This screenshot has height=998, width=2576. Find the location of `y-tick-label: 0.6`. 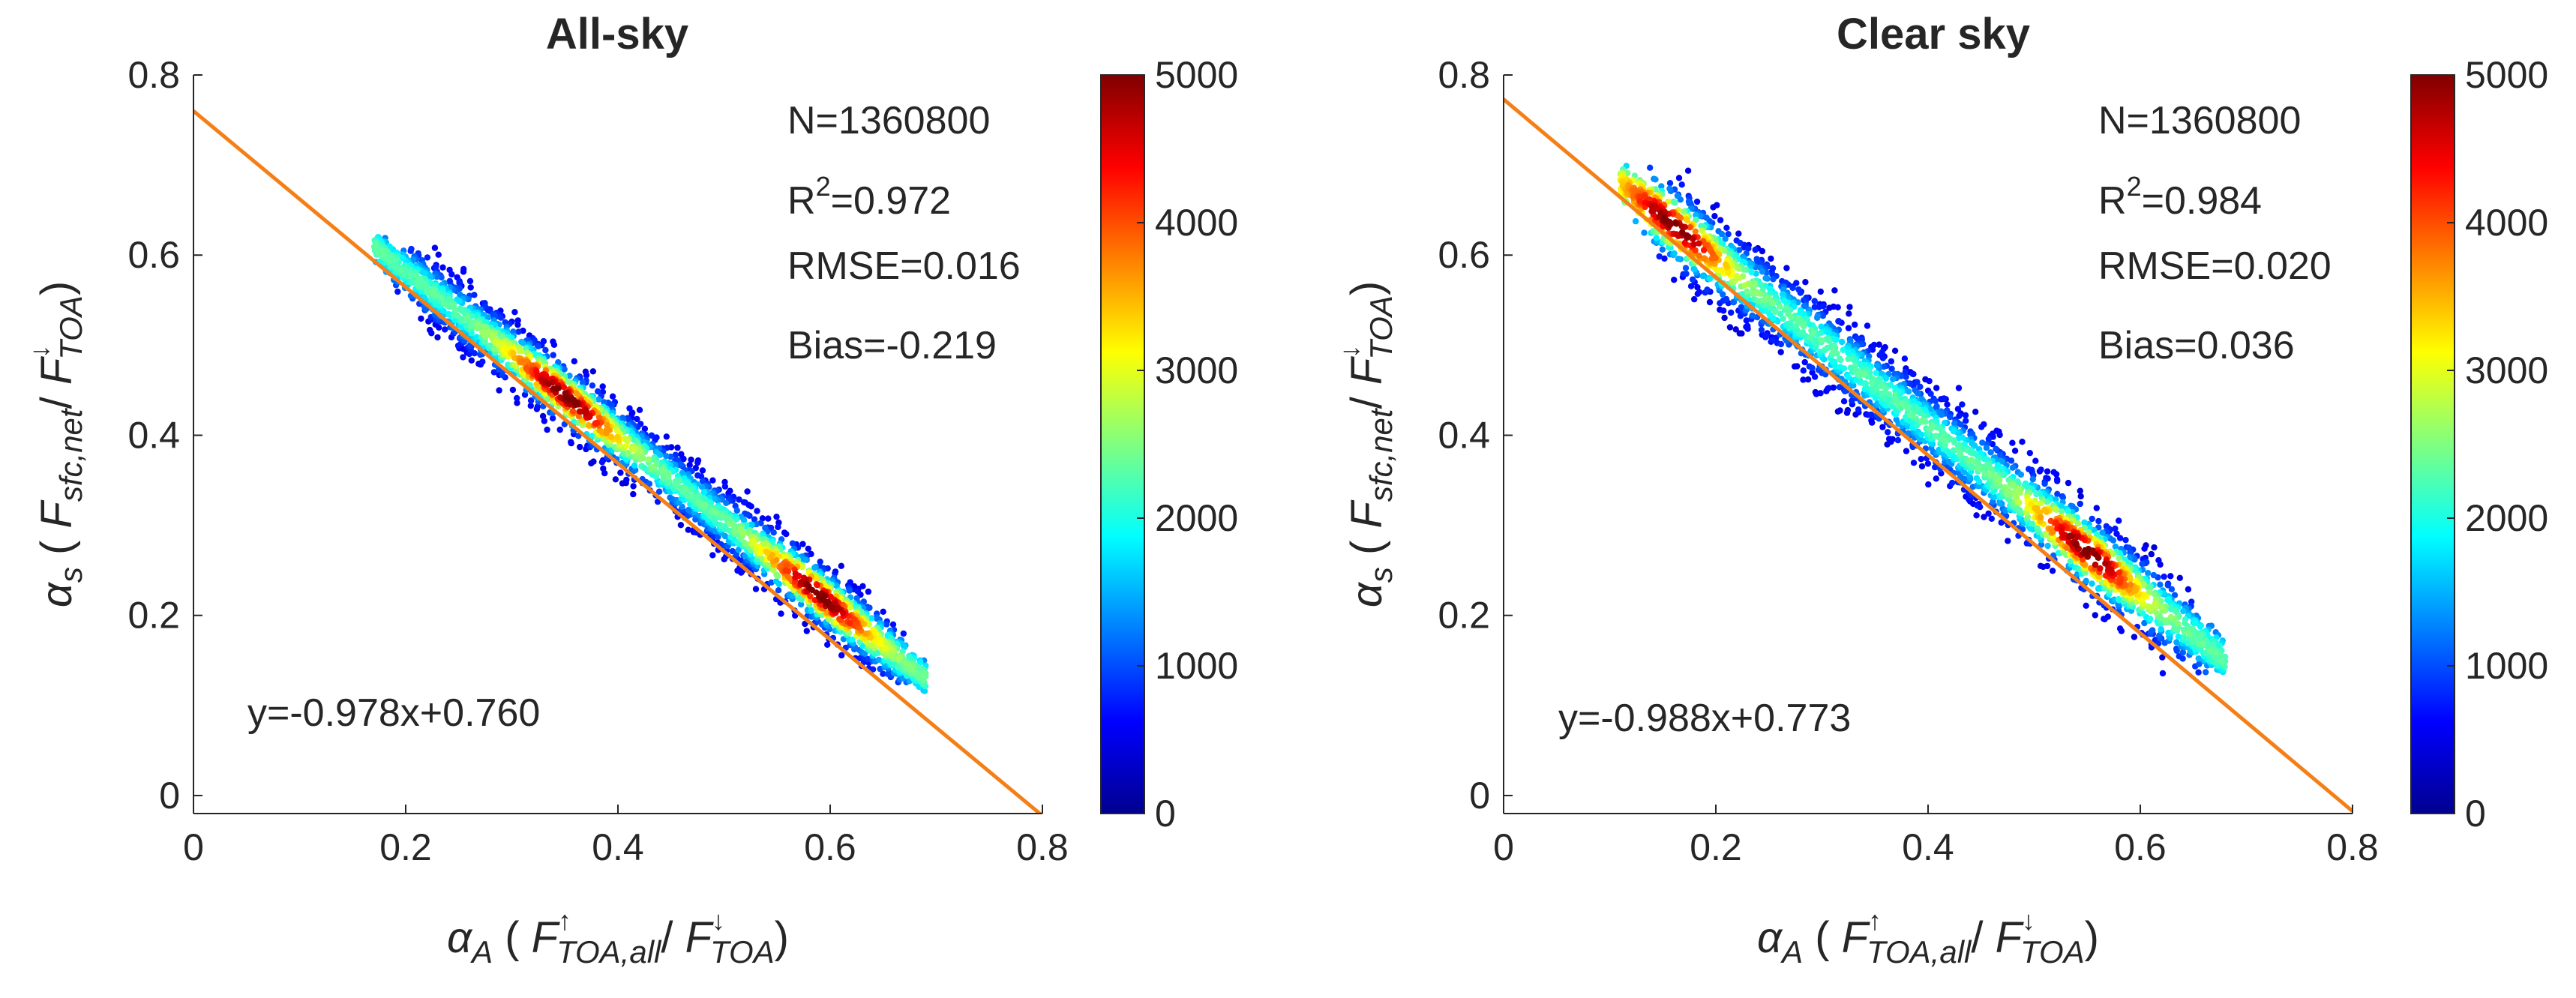

y-tick-label: 0.6 is located at coordinates (154, 255).